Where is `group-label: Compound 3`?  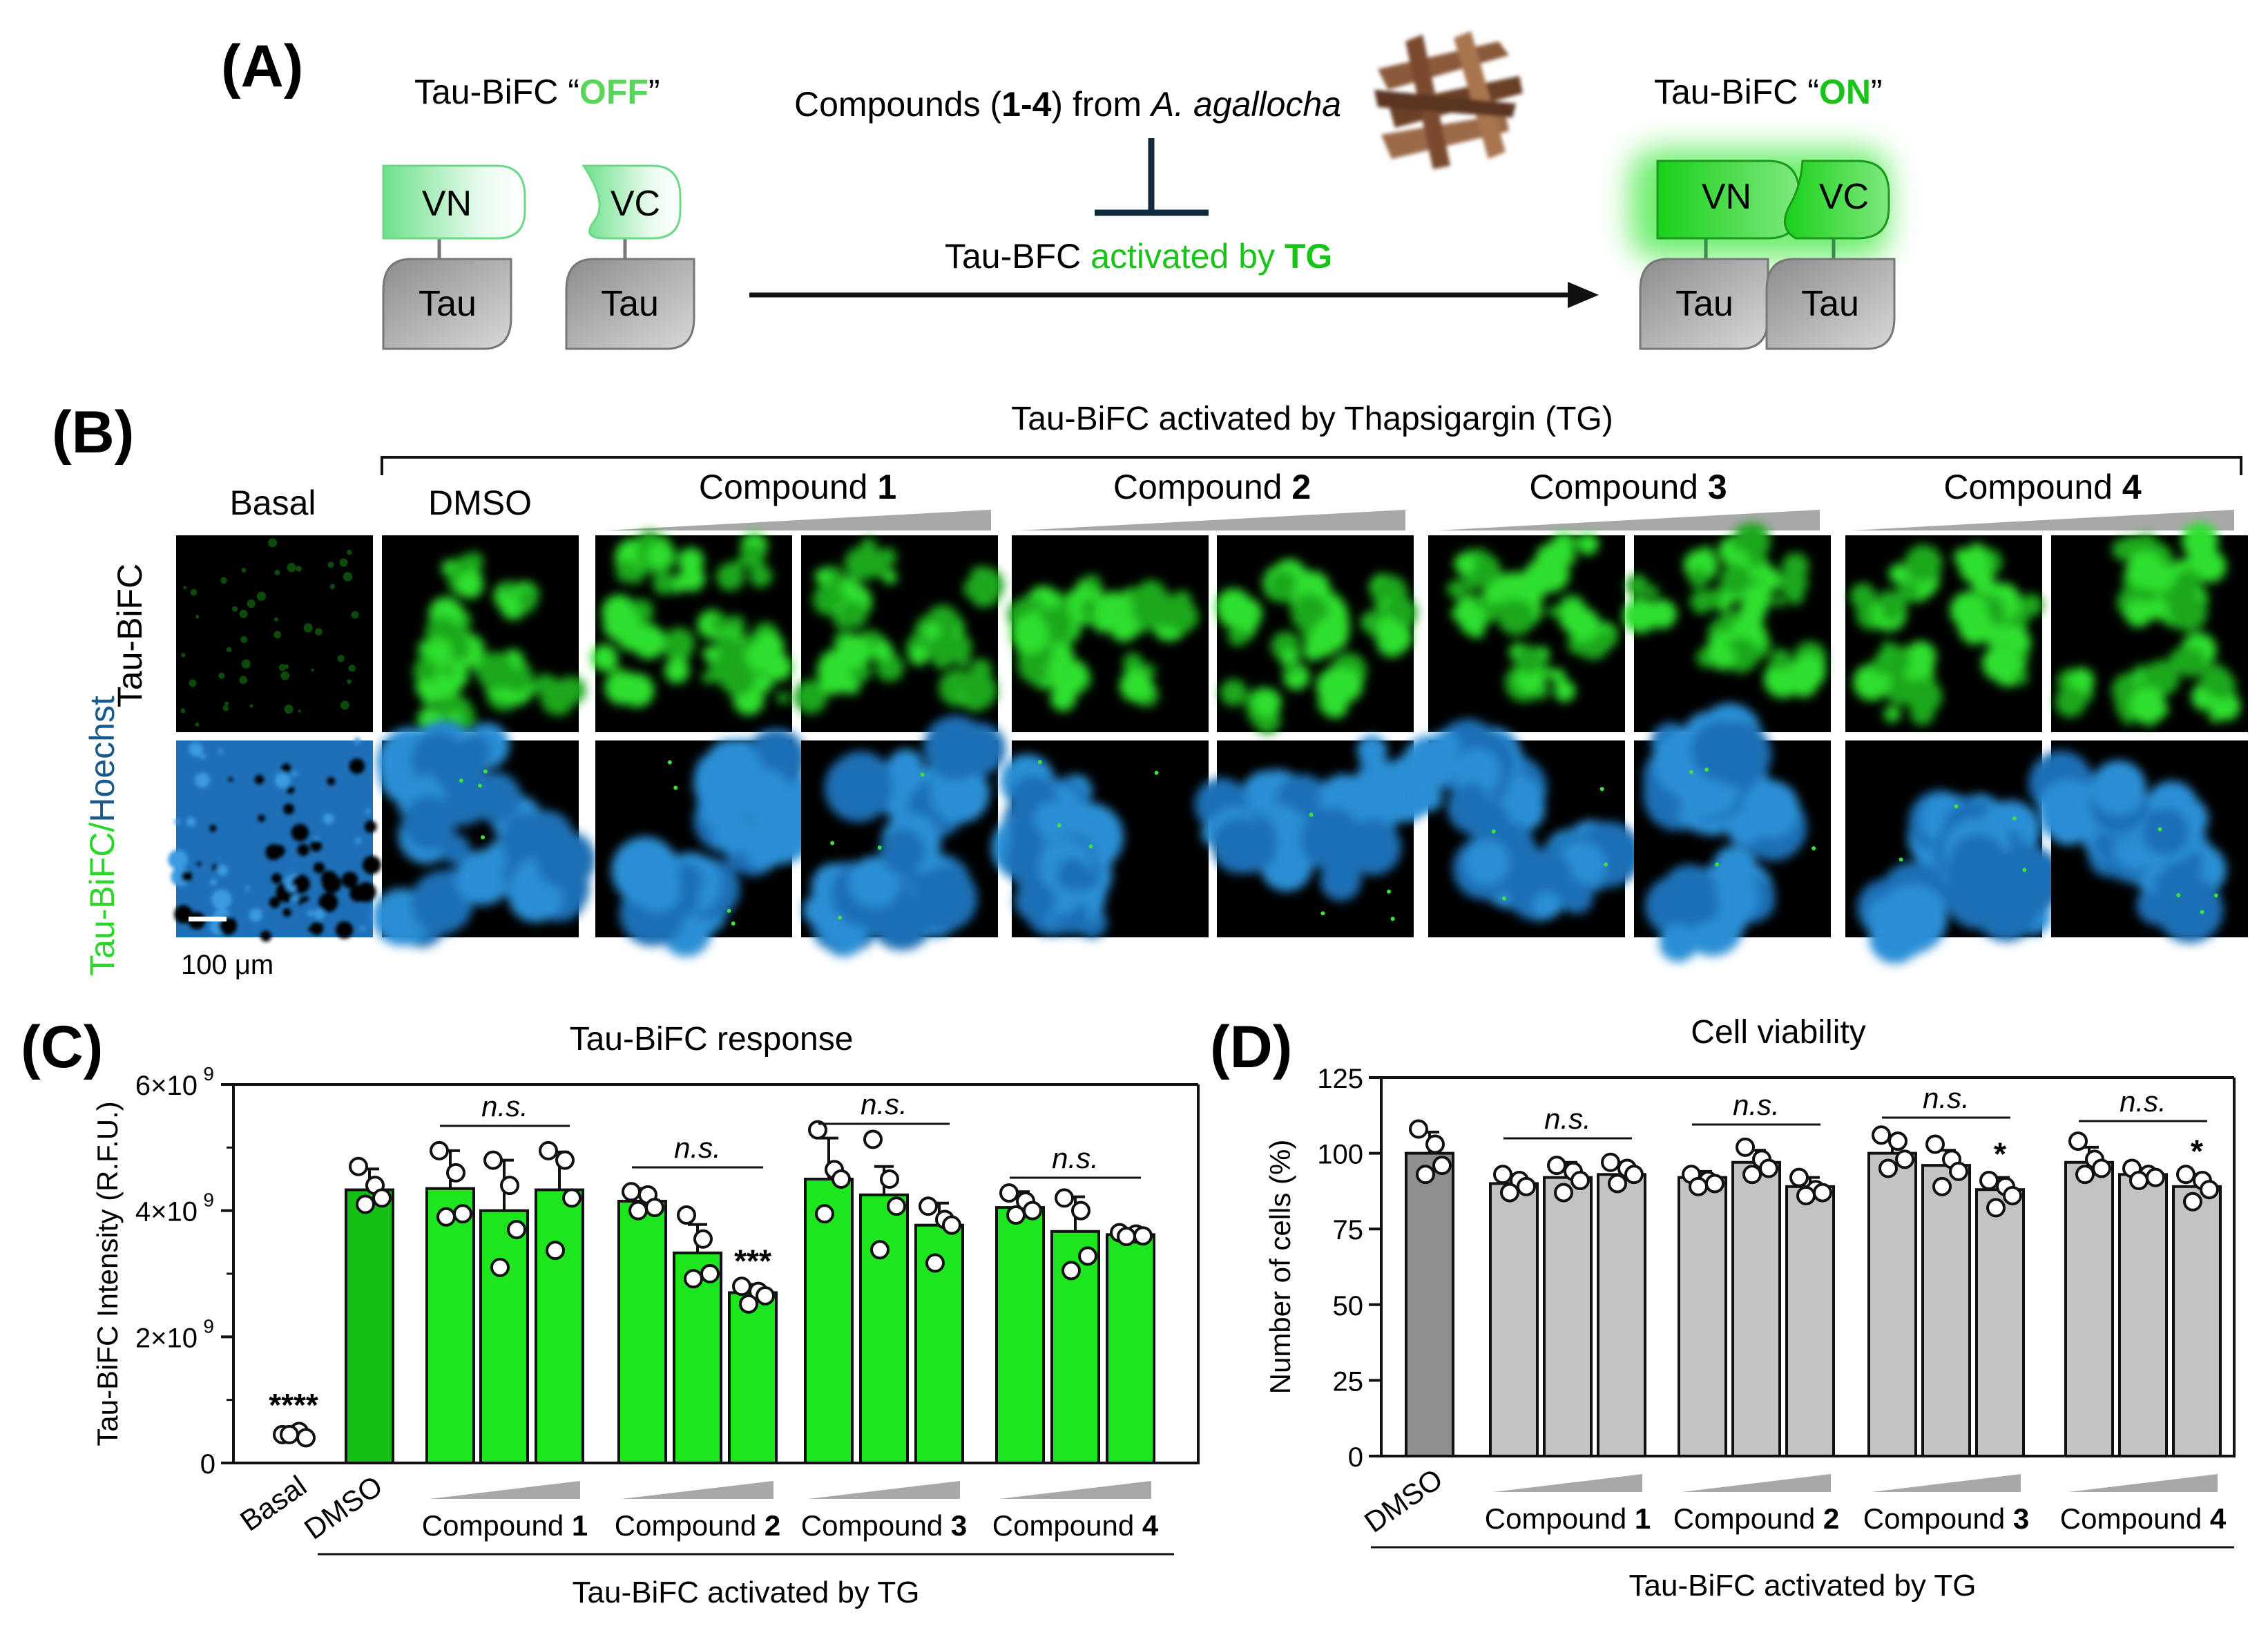 group-label: Compound 3 is located at coordinates (884, 1526).